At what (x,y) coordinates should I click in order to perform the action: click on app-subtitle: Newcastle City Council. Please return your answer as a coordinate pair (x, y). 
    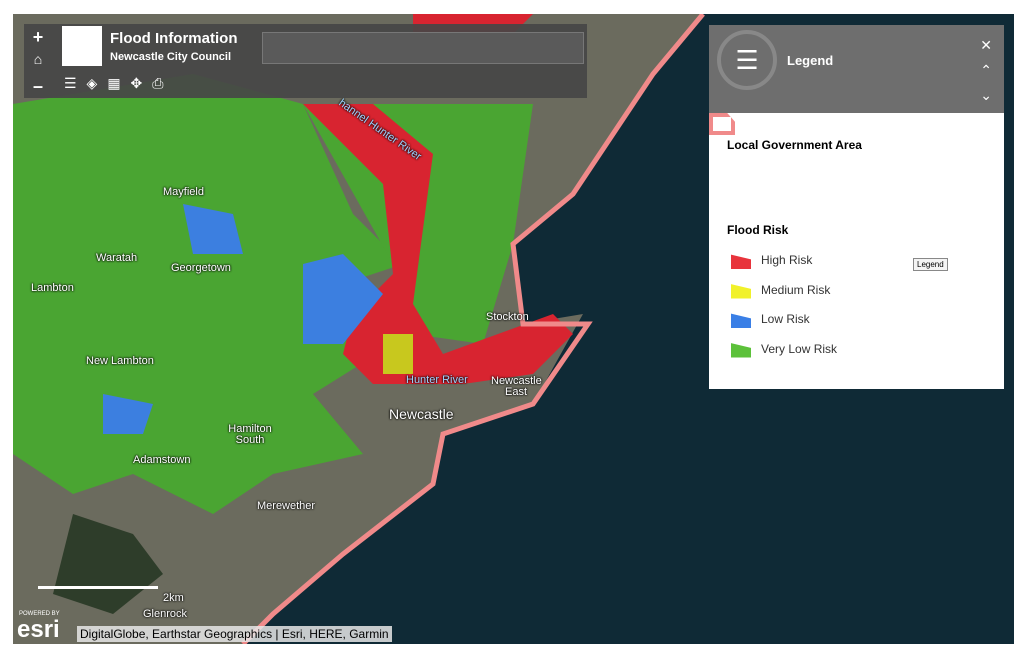
    Looking at the image, I should click on (171, 57).